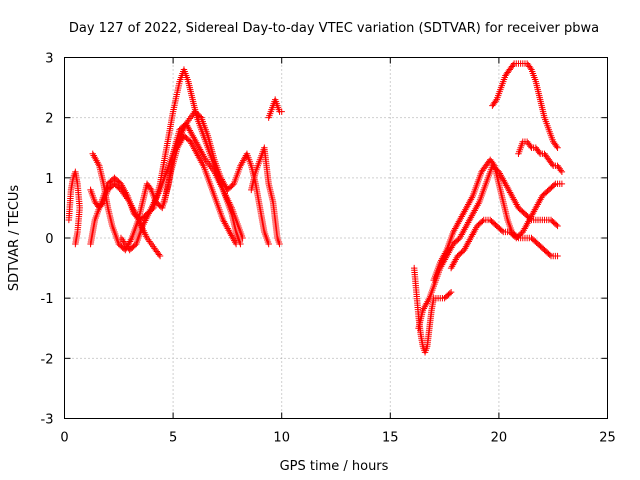 The height and width of the screenshot is (480, 640). I want to click on x-tick-label: 20, so click(499, 438).